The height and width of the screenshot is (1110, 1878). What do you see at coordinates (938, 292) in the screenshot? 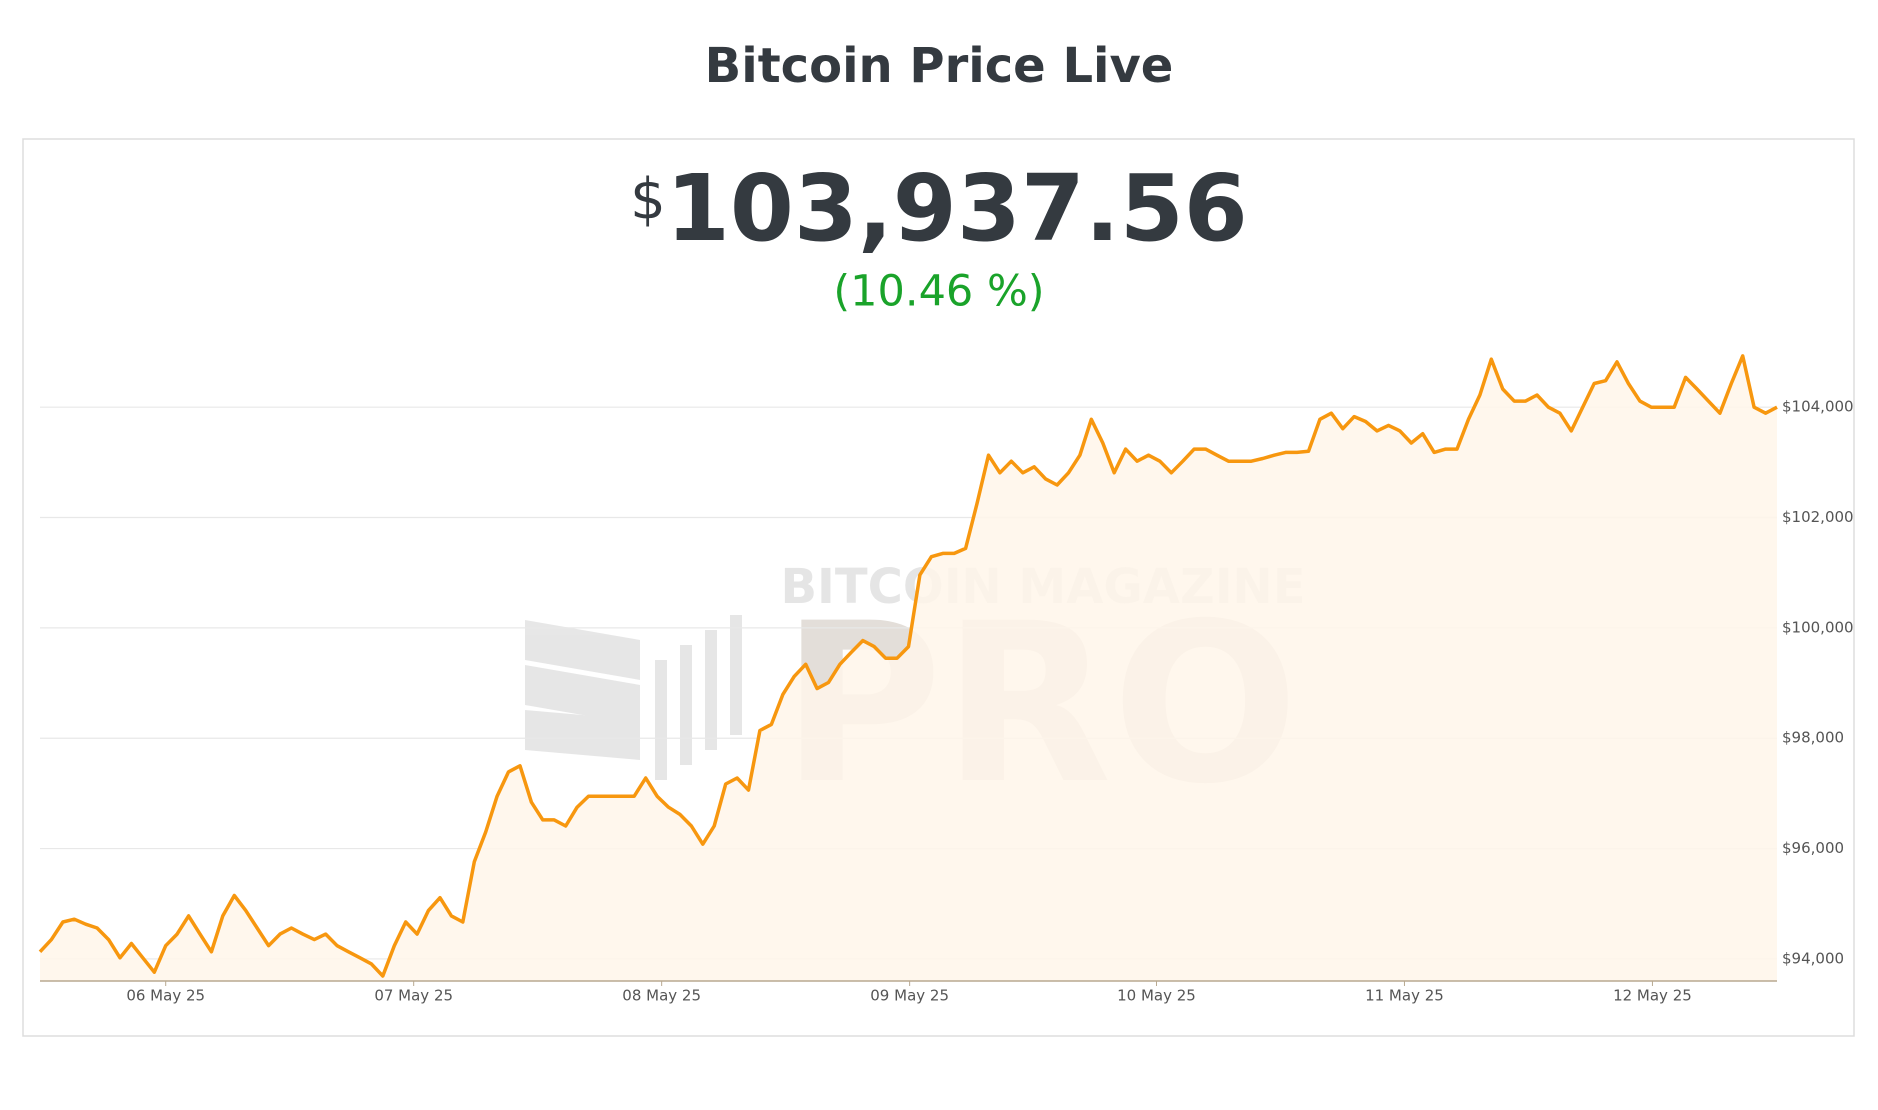
I see `price-change: (10.46 %)` at bounding box center [938, 292].